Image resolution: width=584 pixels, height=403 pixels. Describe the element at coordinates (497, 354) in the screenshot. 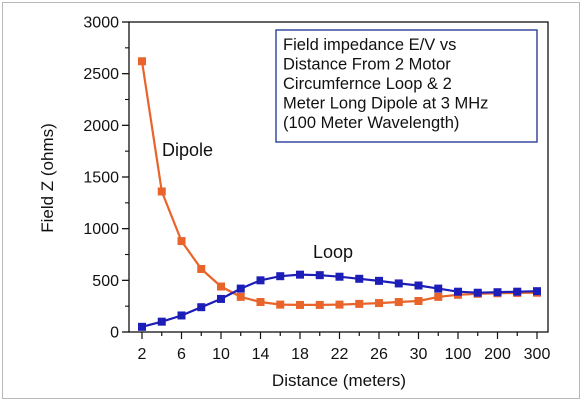

I see `x-tick-label: 200` at that location.